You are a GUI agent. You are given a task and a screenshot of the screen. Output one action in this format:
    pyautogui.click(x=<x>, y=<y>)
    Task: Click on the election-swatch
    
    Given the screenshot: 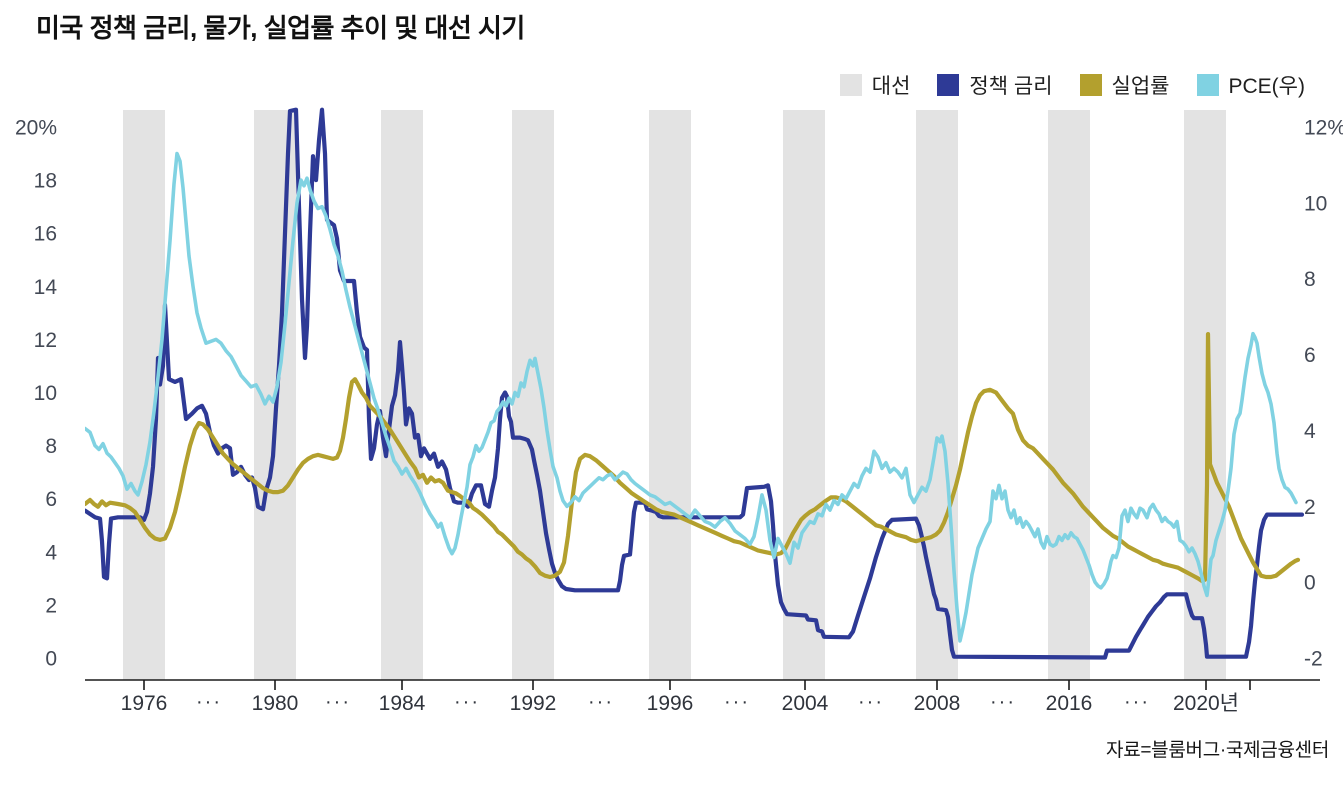 What is the action you would take?
    pyautogui.click(x=850, y=85)
    